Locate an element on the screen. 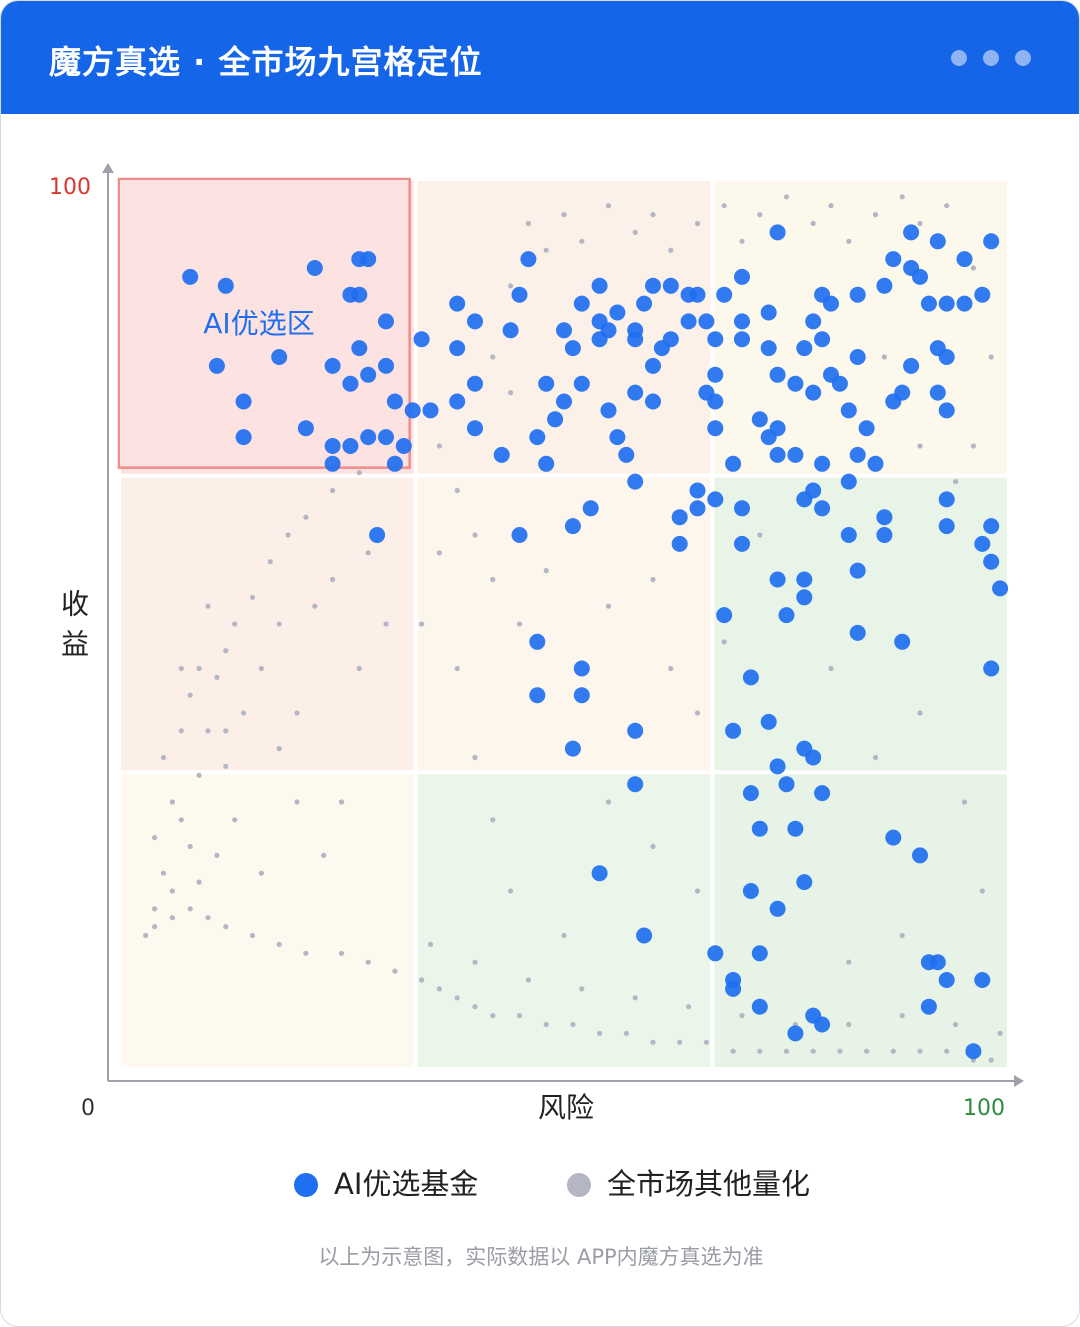 Image resolution: width=1080 pixels, height=1327 pixels. footer-note: 以上为示意图，实际数据以 APP内魔方真选为准 is located at coordinates (541, 1257).